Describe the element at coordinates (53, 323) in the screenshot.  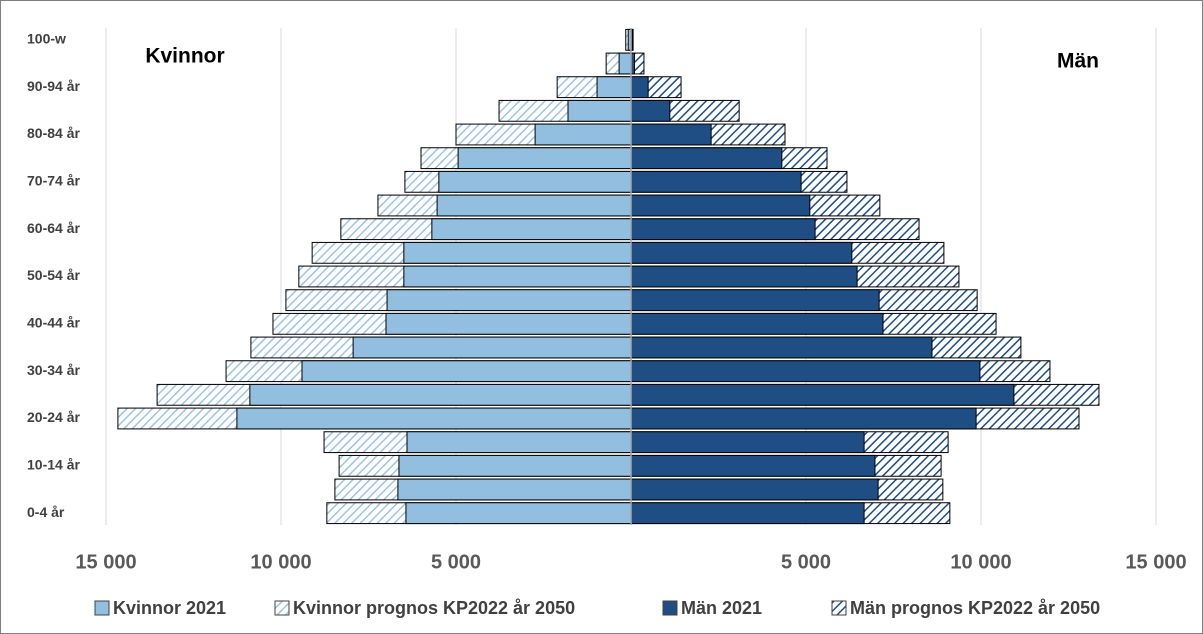
I see `y-tick-label: 40-44 år` at that location.